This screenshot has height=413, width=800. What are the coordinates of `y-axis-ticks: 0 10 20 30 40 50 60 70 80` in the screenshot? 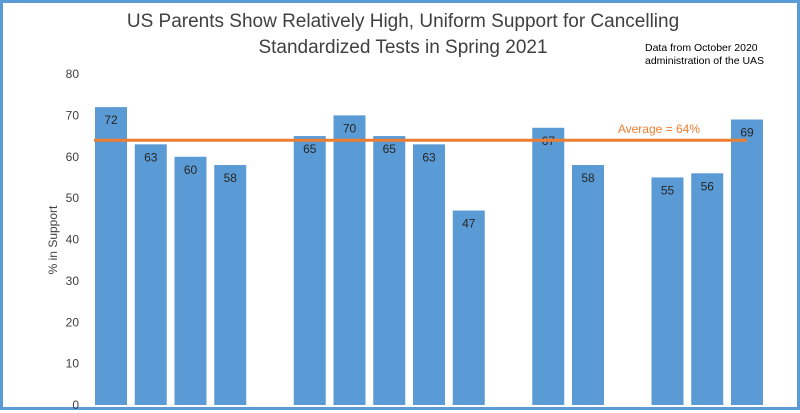 It's located at (73, 239).